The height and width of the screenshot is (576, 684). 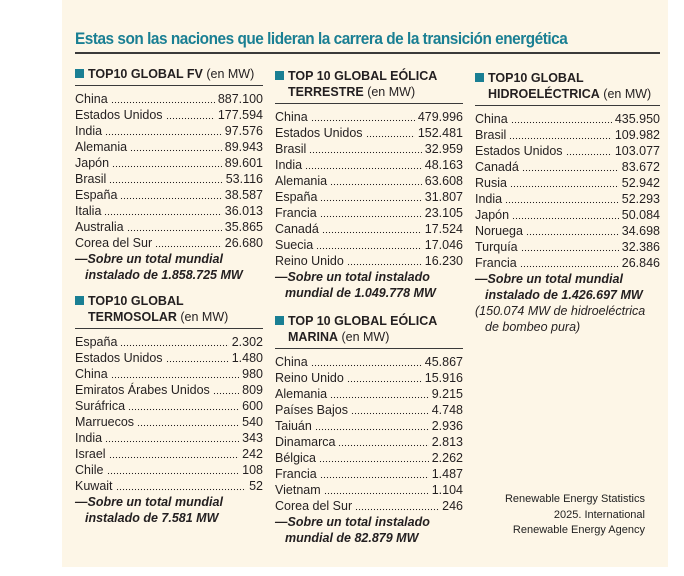 I want to click on country-name: Estados Unidos, so click(x=119, y=115).